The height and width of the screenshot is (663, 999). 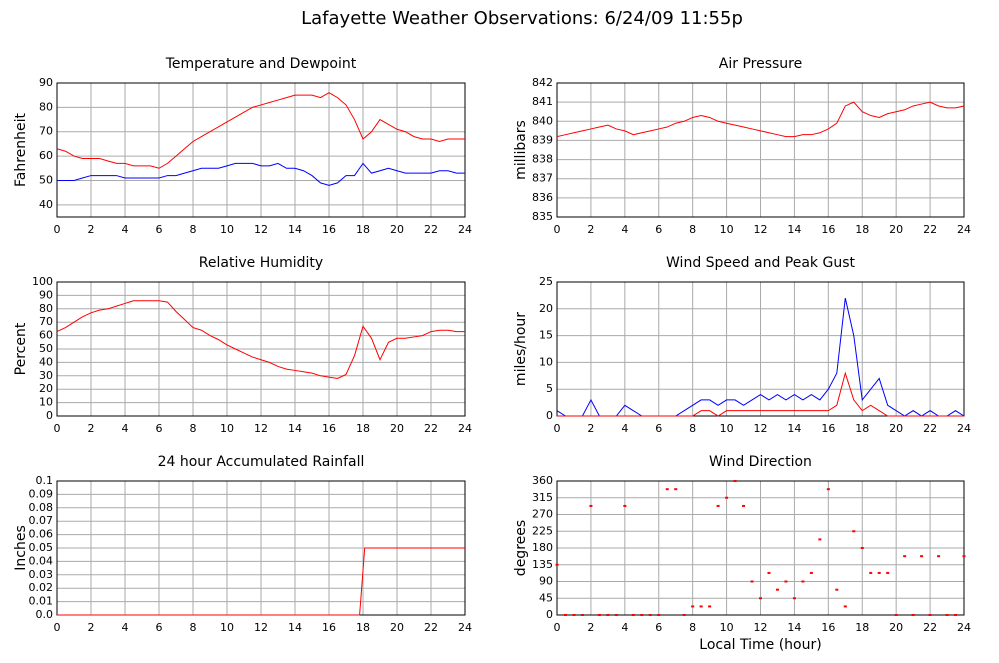 I want to click on y-tick-label: 100, so click(x=42, y=281).